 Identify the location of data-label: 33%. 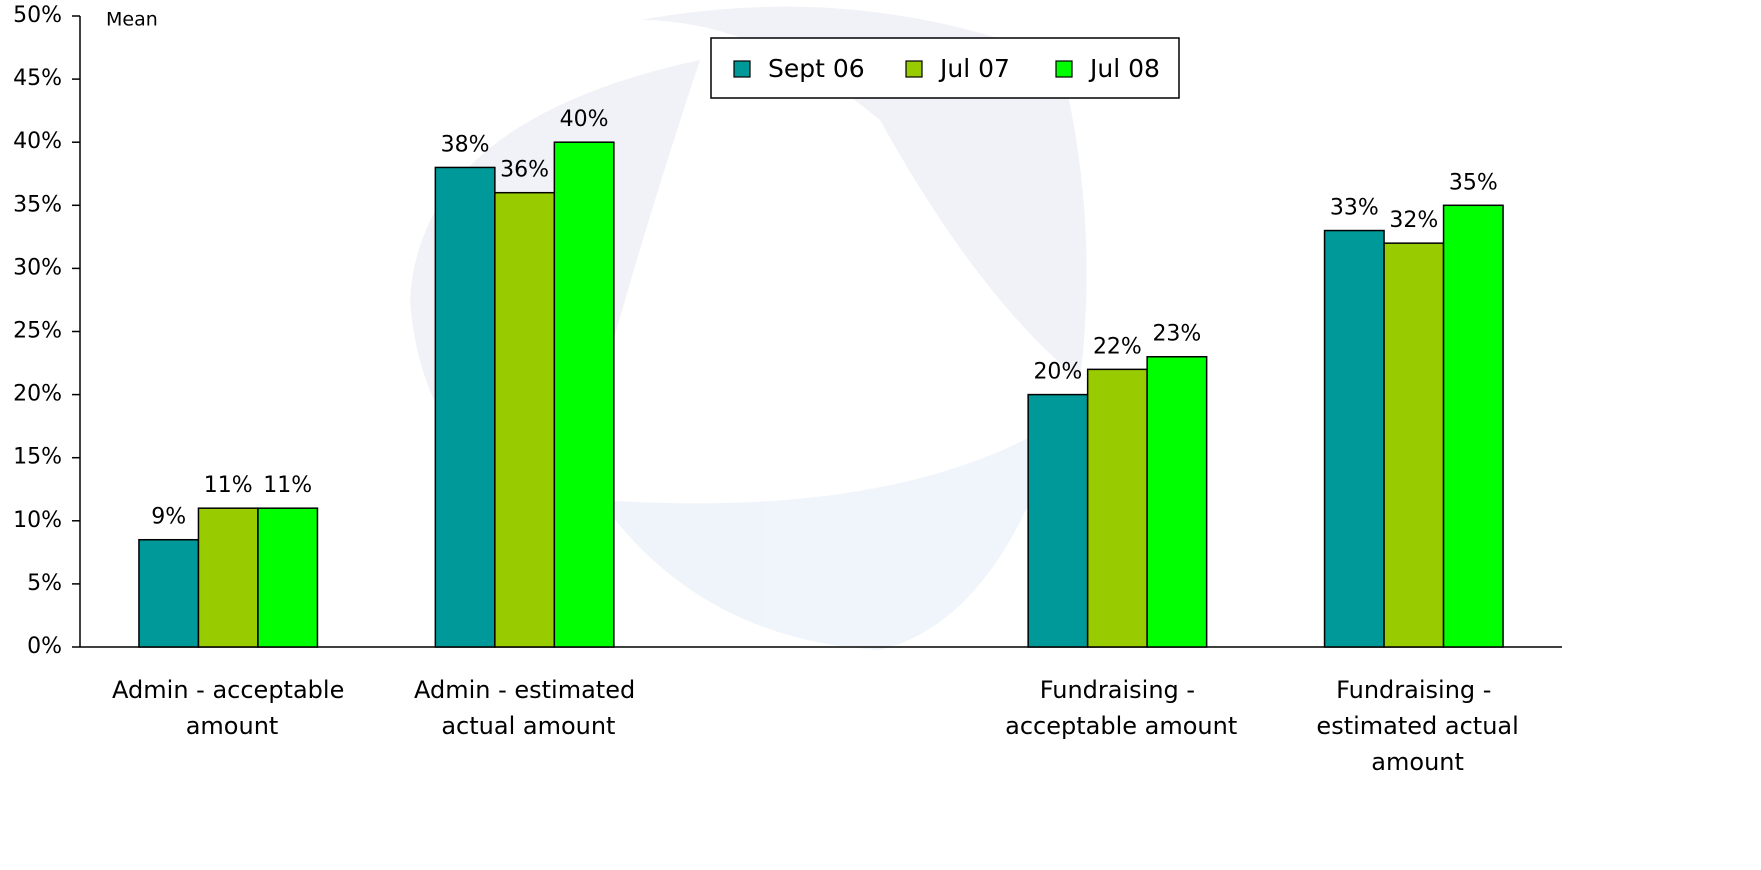
(1354, 208).